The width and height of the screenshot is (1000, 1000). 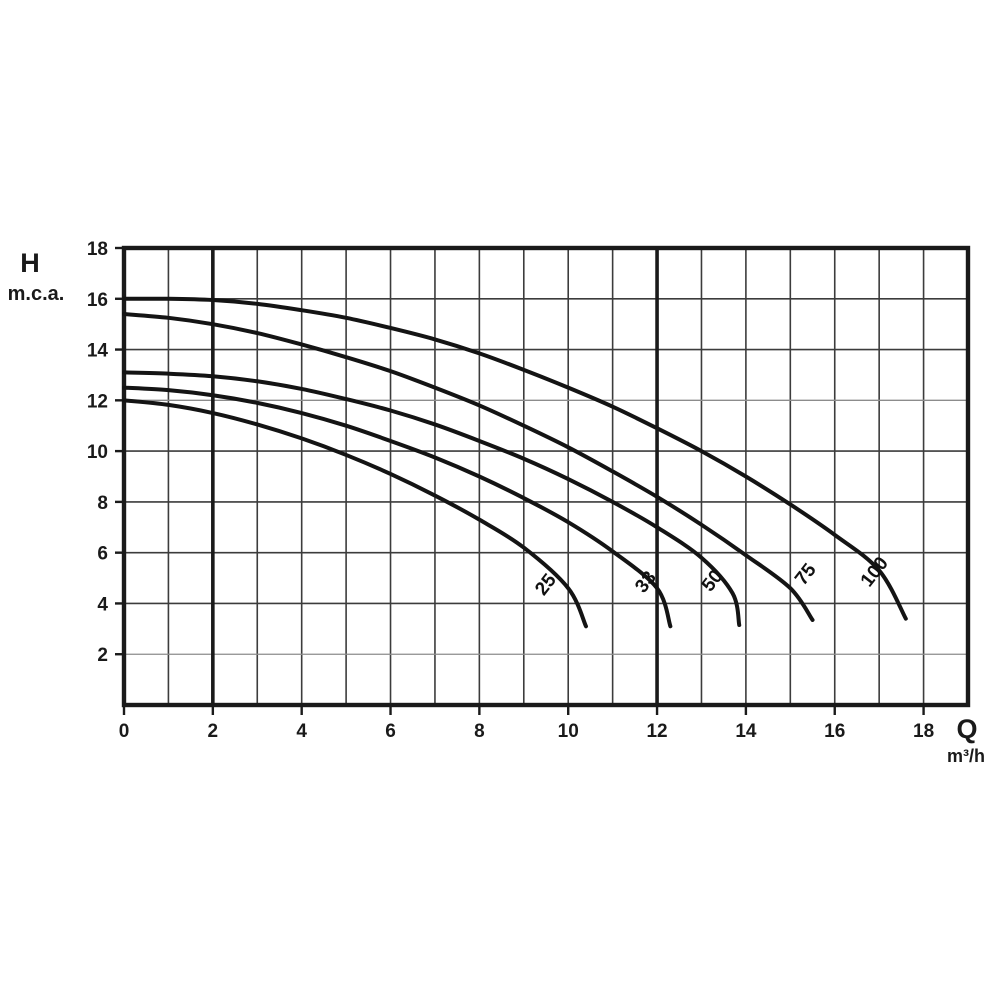 I want to click on x-tick-label: 10, so click(x=568, y=731).